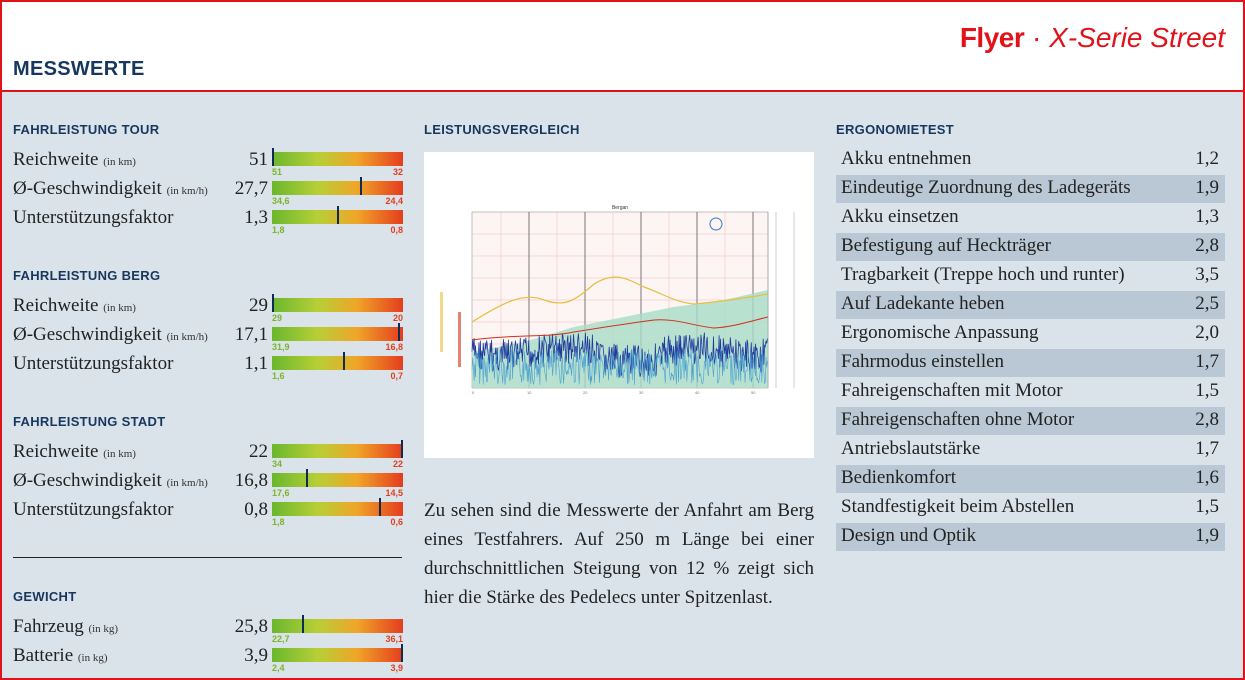 This screenshot has height=680, width=1245. Describe the element at coordinates (1030, 479) in the screenshot. I see `ergonomie-row: Bedienkomfort 1,6` at that location.